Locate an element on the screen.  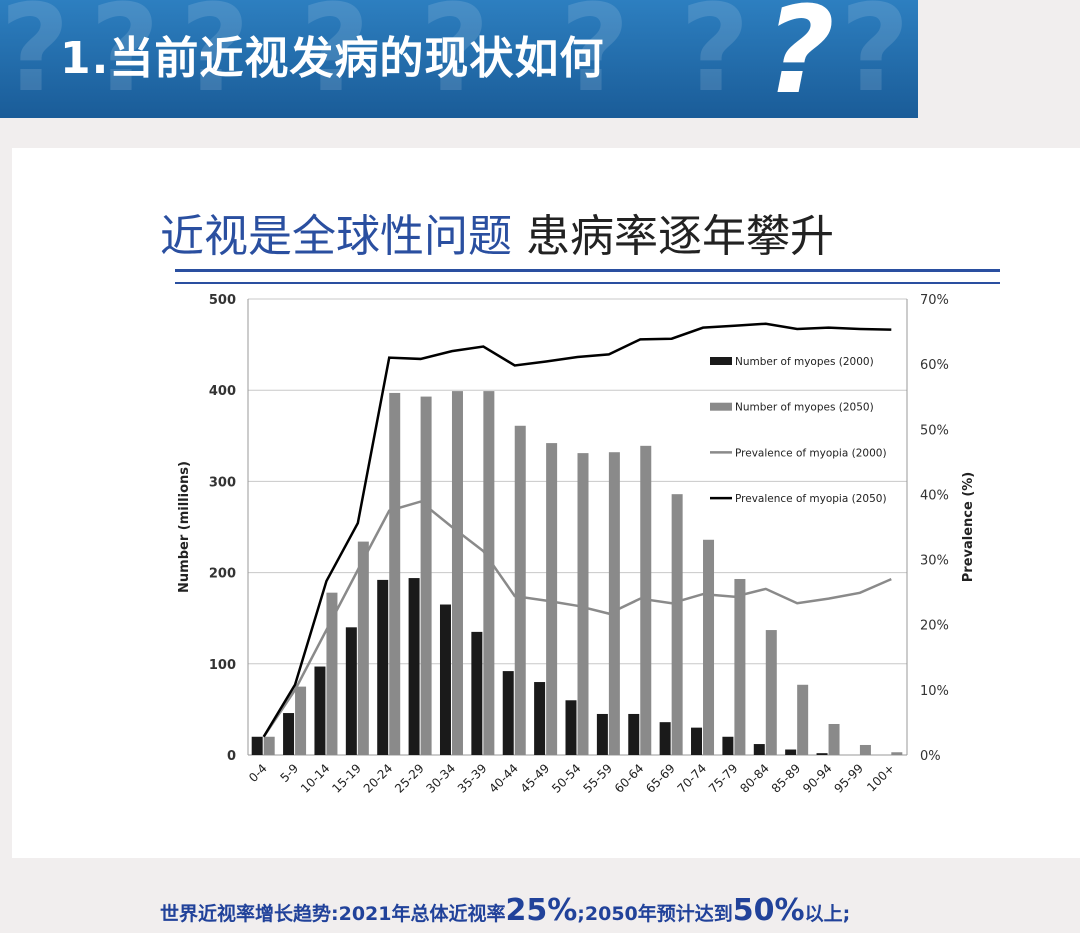
x-tick-label: 40-44 is located at coordinates (503, 778).